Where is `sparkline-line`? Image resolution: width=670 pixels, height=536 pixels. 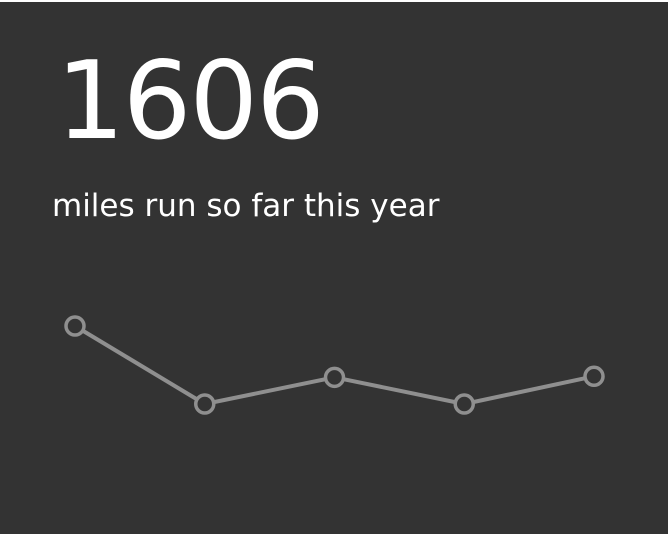 sparkline-line is located at coordinates (334, 365).